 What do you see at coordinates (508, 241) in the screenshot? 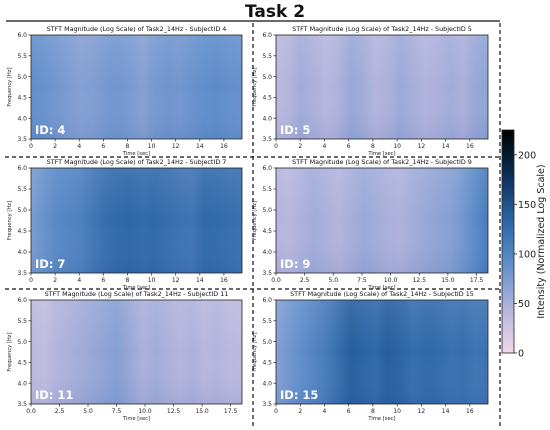
I see `colorbar` at bounding box center [508, 241].